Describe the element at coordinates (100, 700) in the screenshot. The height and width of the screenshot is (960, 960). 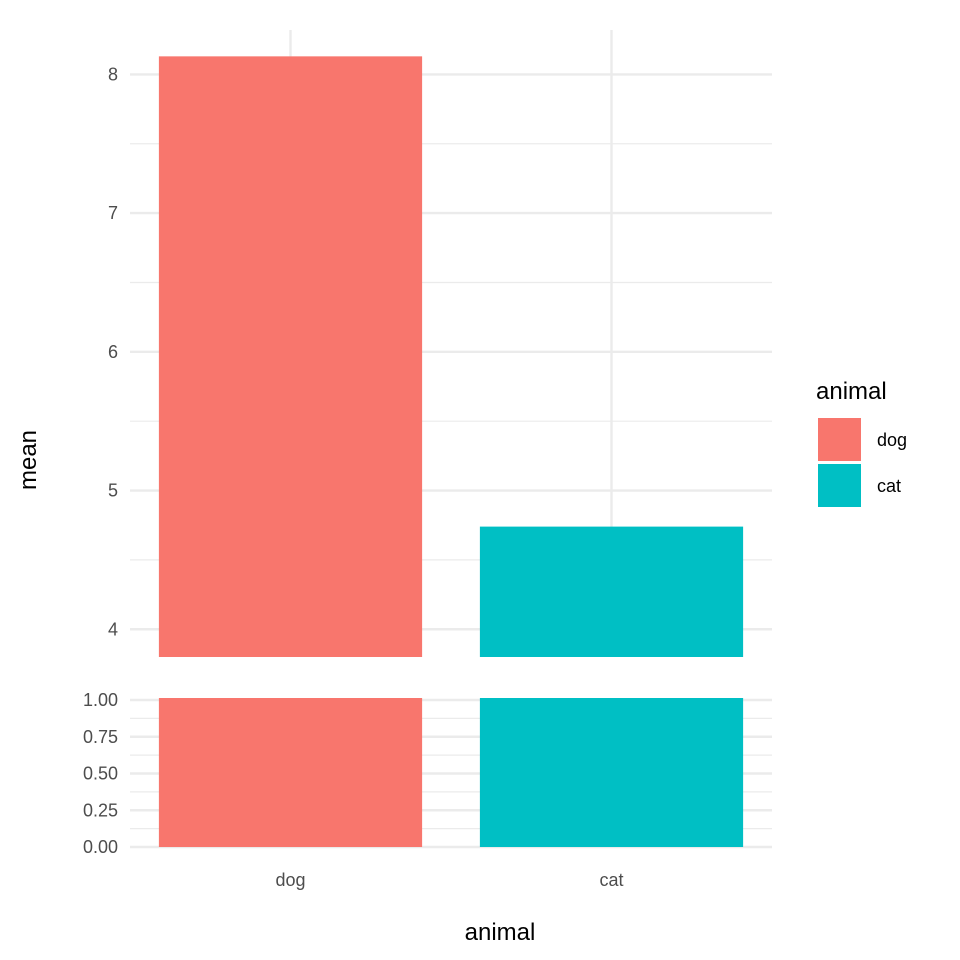
I see `y-tick-label: 1.00` at that location.